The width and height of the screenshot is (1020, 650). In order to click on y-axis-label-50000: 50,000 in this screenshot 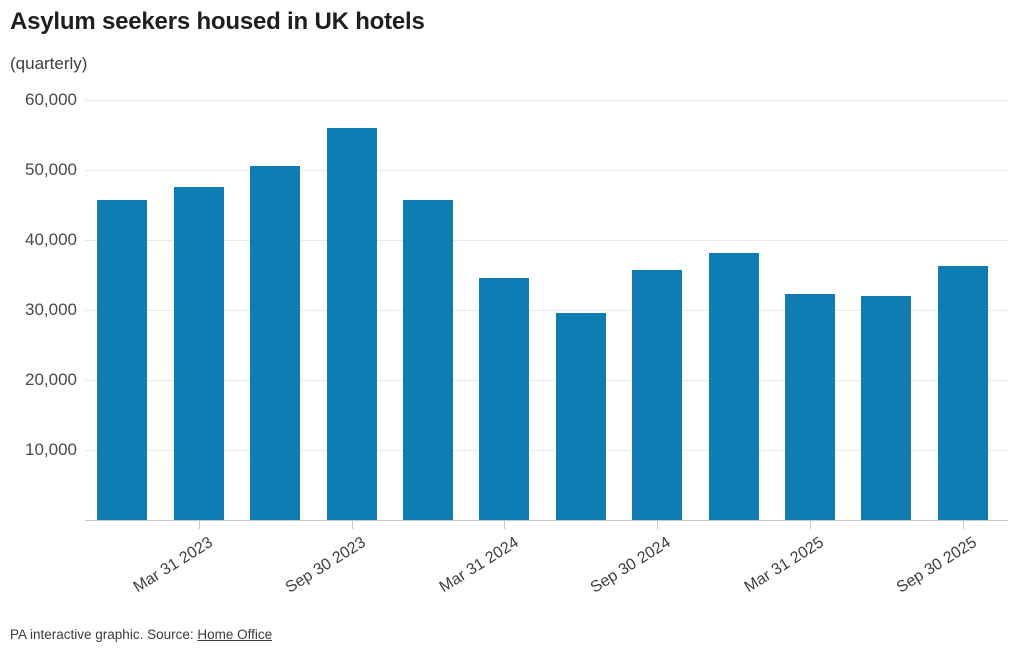, I will do `click(51, 169)`.